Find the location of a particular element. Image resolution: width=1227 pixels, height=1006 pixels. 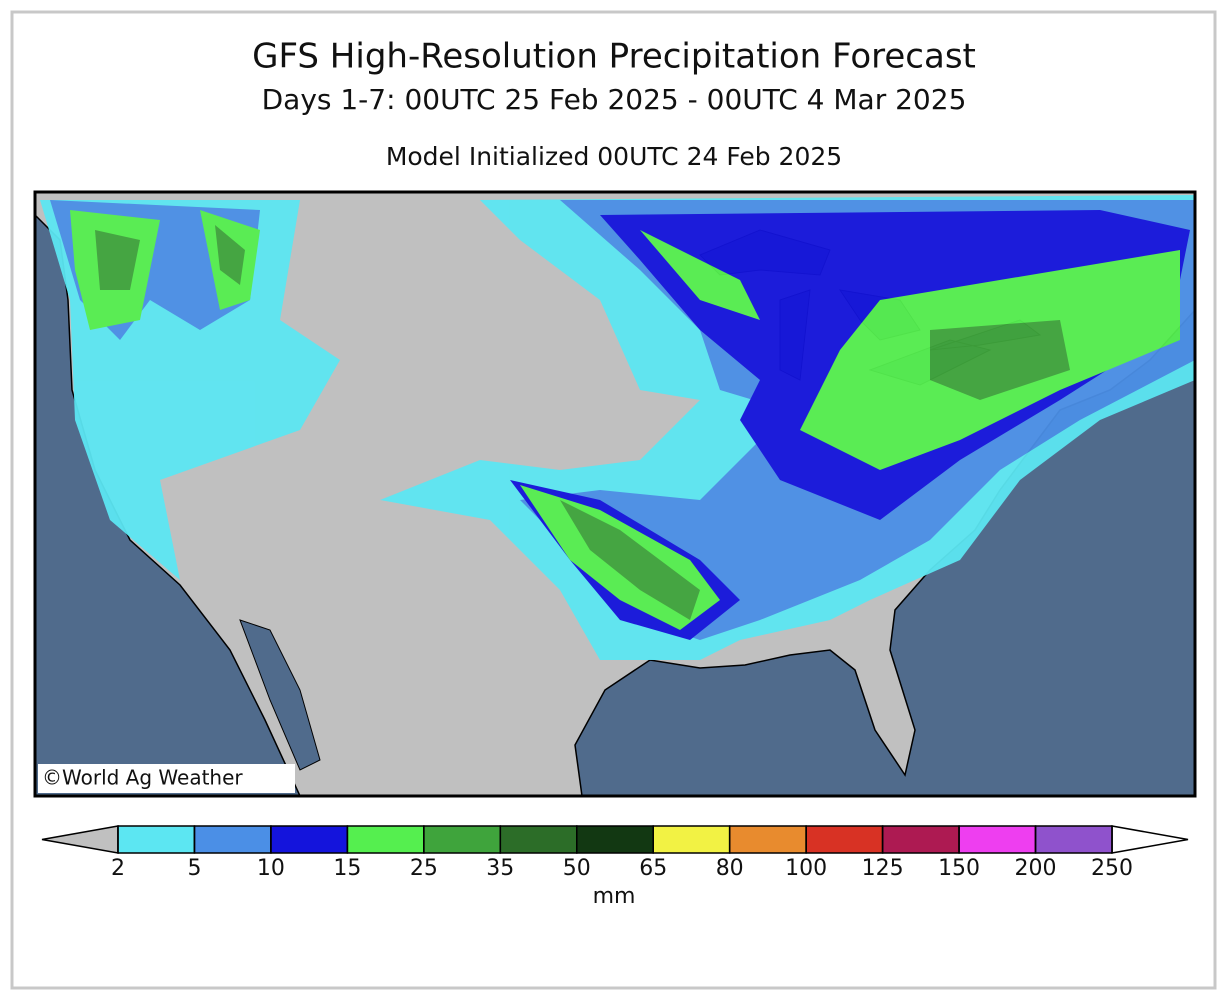

unit-label: mm is located at coordinates (614, 896).